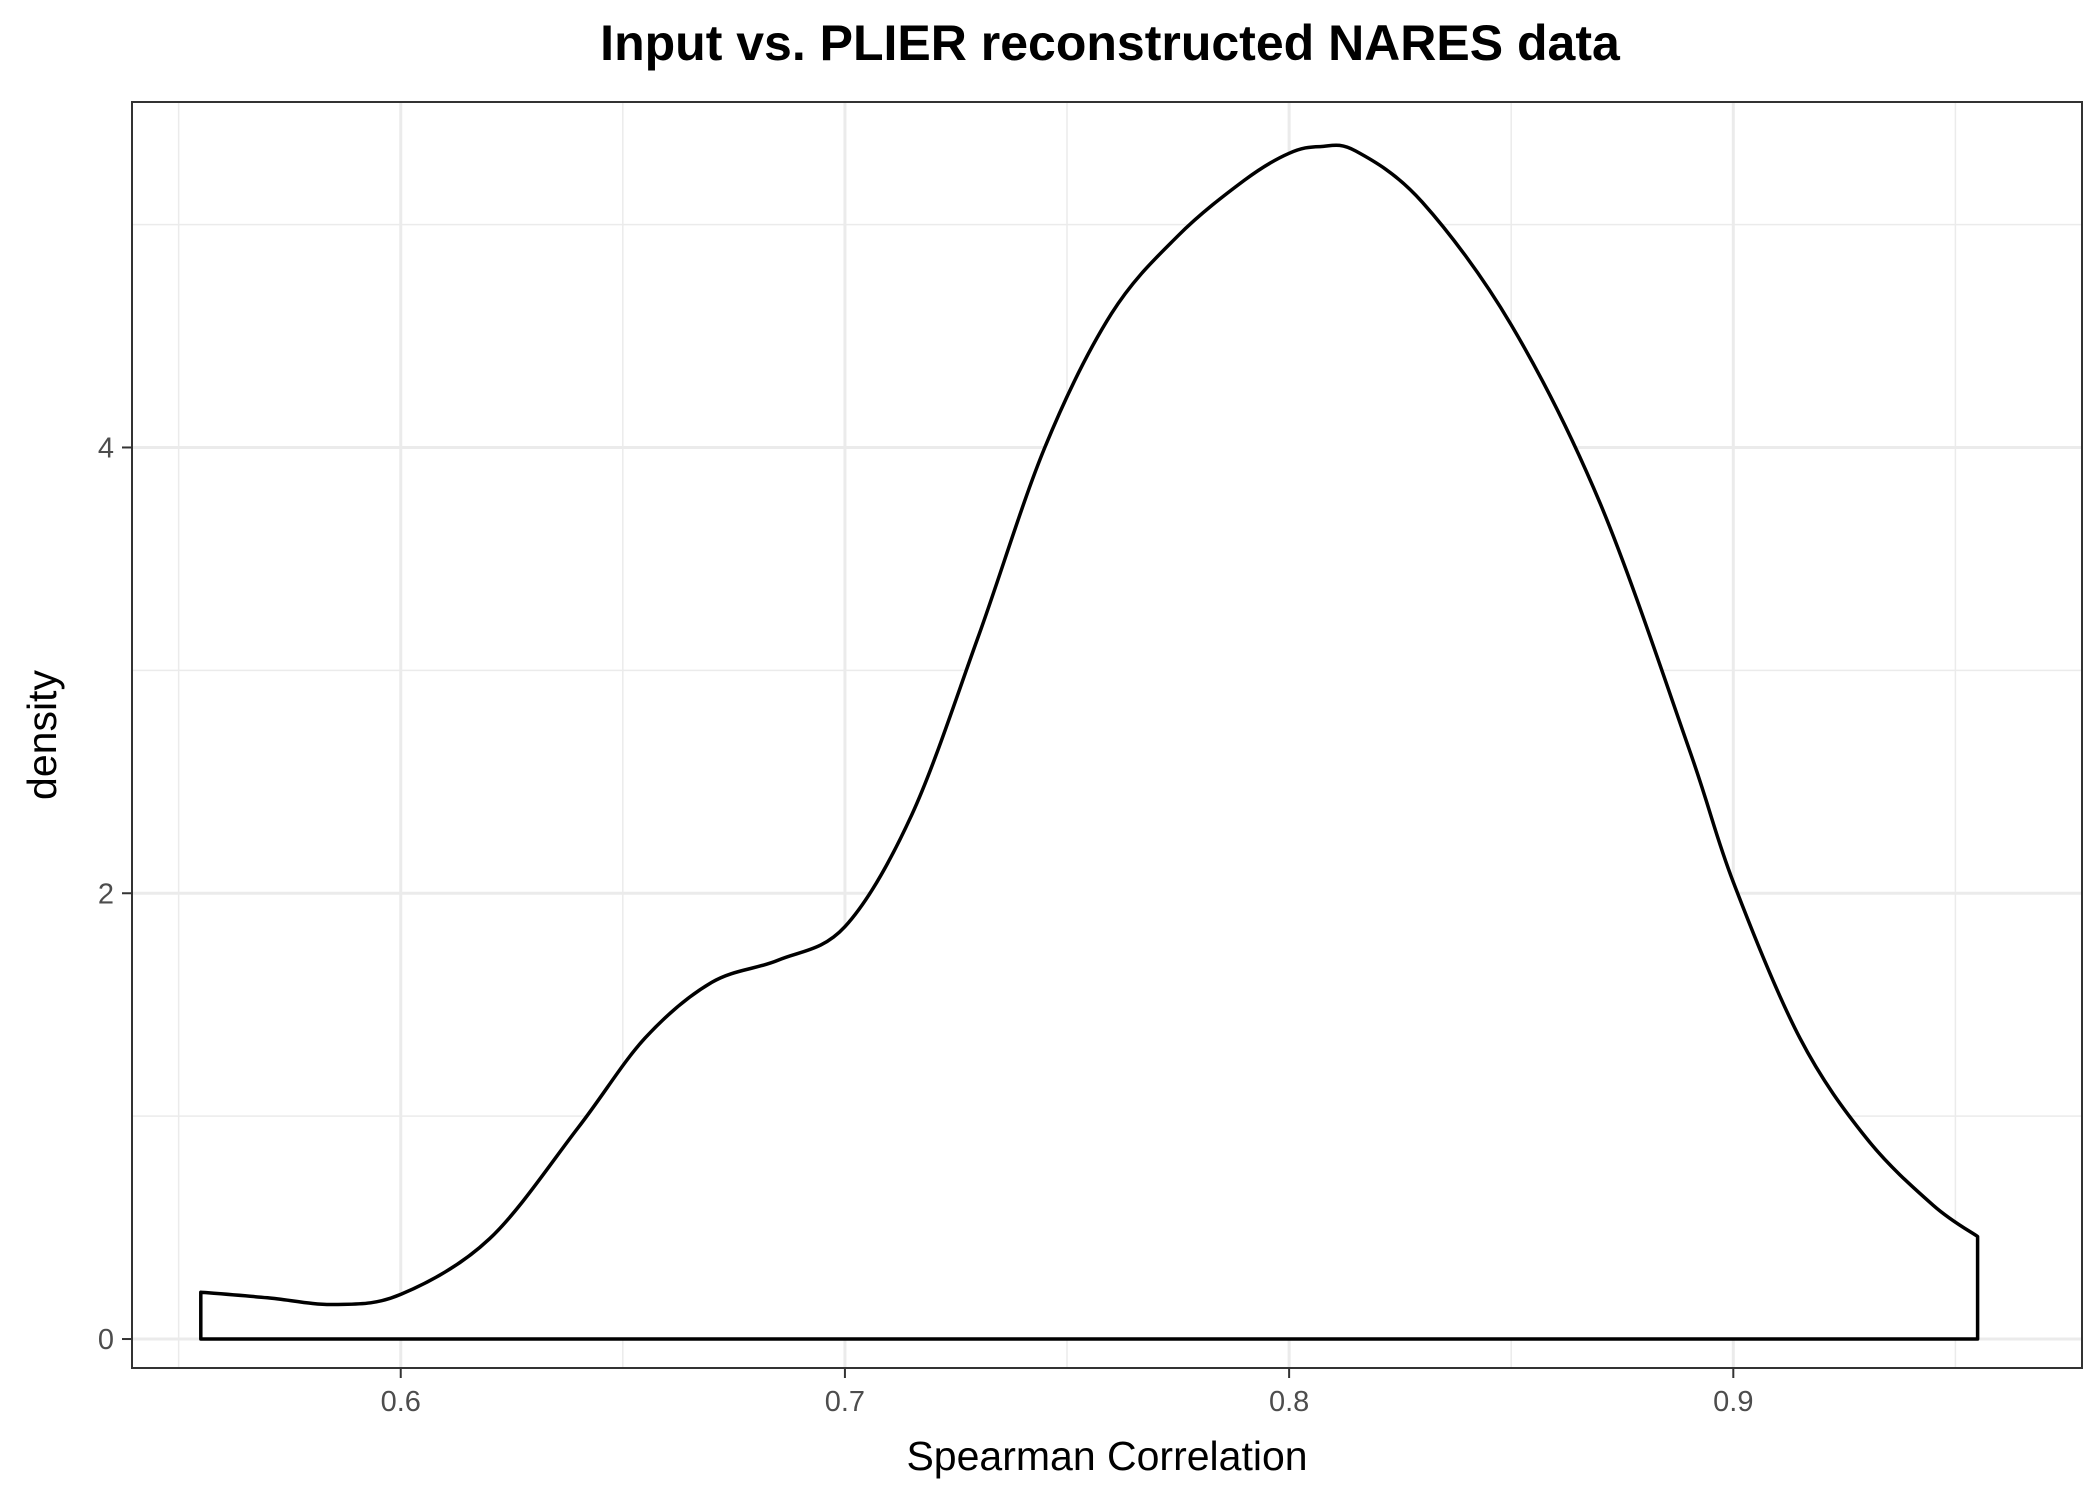 The height and width of the screenshot is (1505, 2100). I want to click on x-axis-title: Spearman Correlation, so click(1106, 1456).